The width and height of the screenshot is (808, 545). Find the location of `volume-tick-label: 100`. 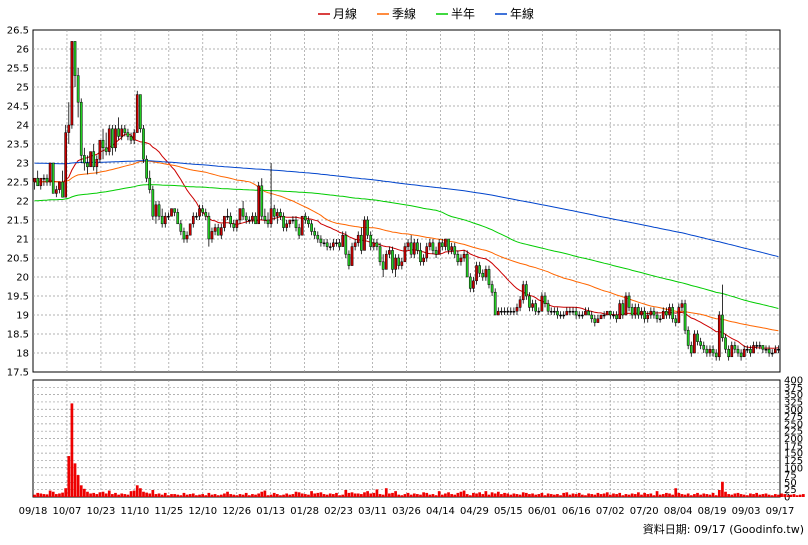

volume-tick-label: 100 is located at coordinates (793, 468).